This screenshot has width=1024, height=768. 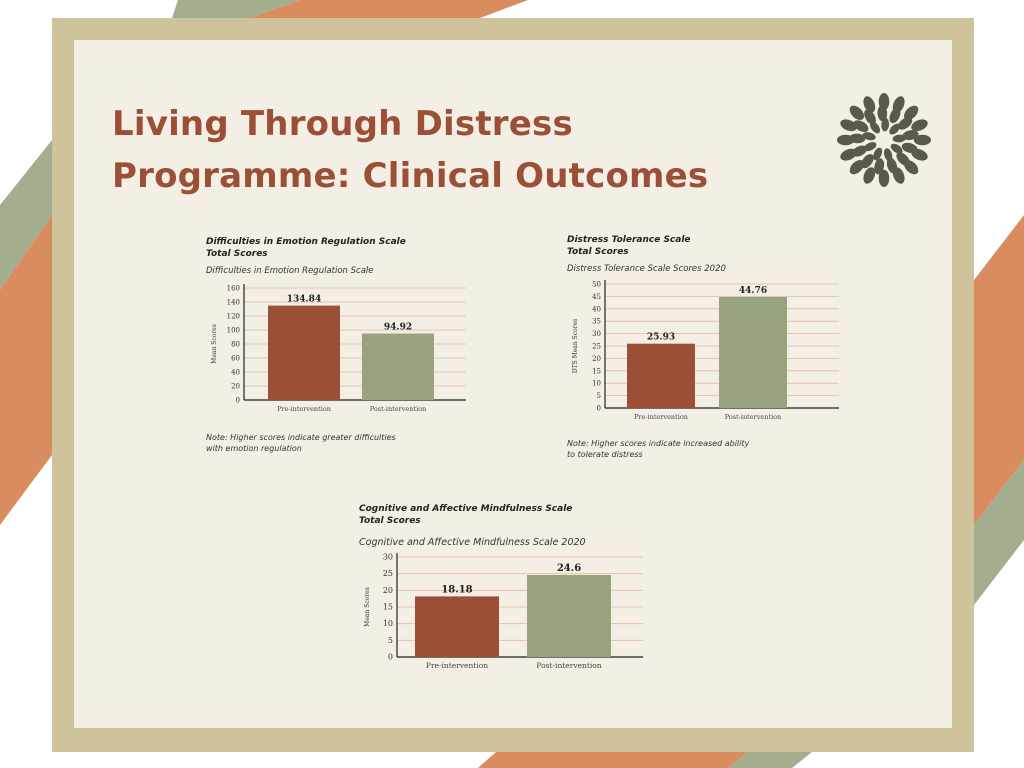 I want to click on chart-title: Distress Tolerance Scale Total Scores, so click(x=629, y=246).